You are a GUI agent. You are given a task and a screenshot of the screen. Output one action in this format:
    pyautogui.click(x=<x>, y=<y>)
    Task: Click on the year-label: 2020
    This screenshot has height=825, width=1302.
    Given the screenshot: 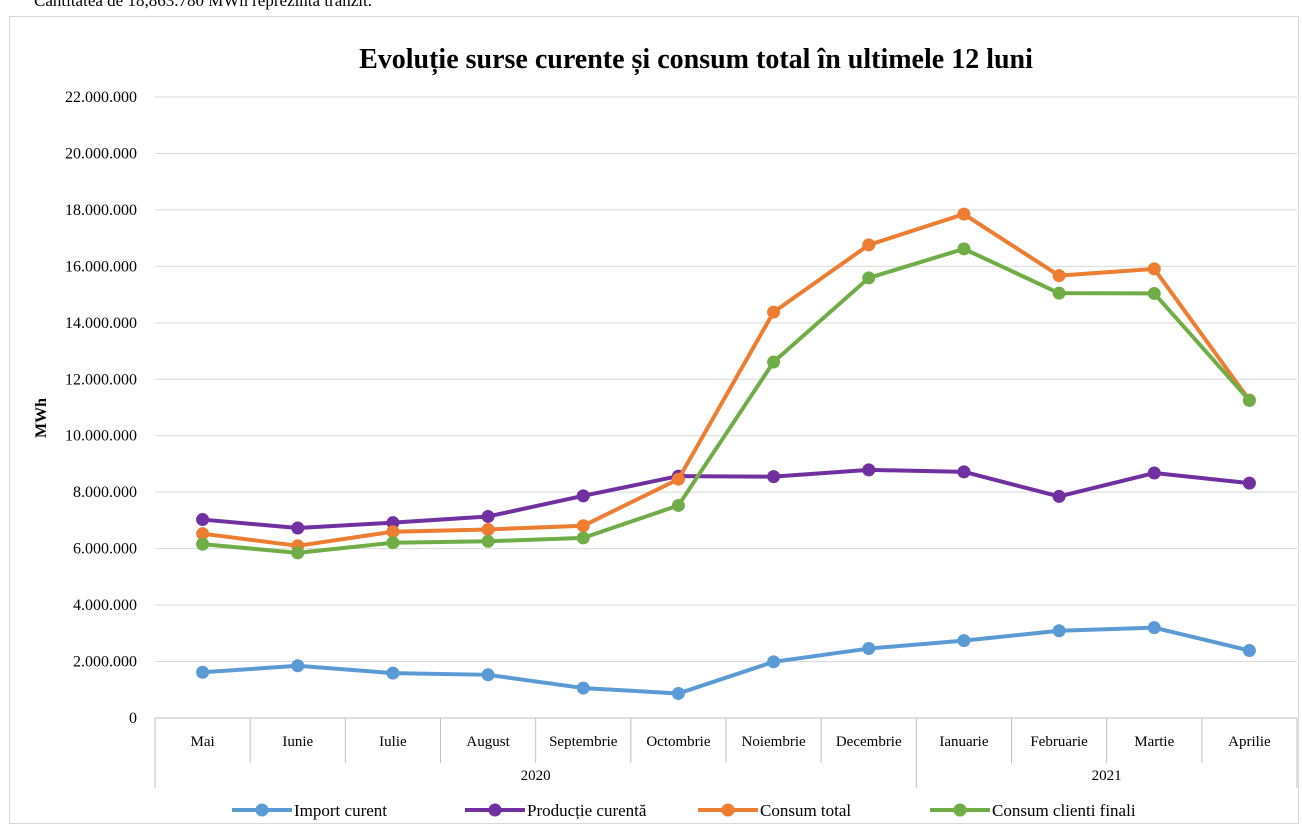 What is the action you would take?
    pyautogui.click(x=536, y=776)
    